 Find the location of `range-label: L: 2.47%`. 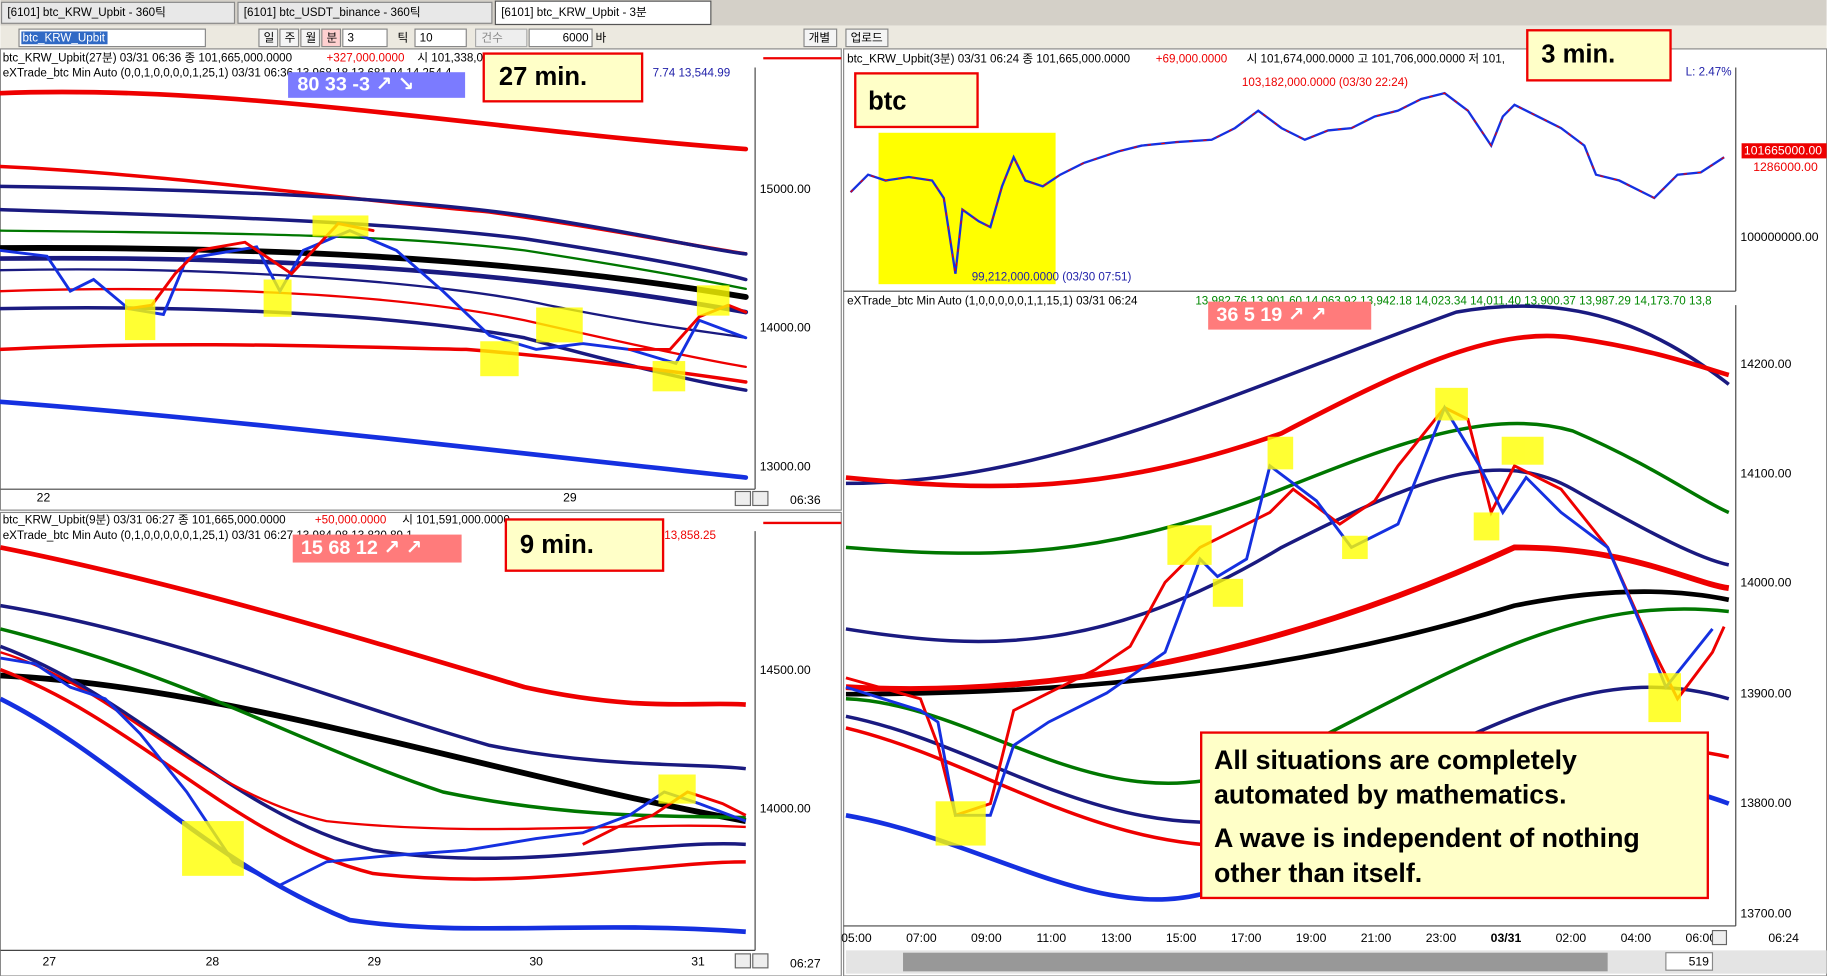

range-label: L: 2.47% is located at coordinates (1709, 71).